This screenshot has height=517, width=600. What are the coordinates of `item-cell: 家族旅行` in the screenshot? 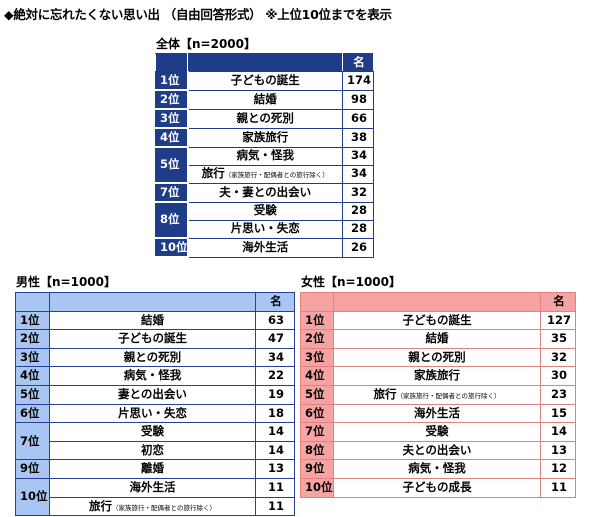 It's located at (265, 137).